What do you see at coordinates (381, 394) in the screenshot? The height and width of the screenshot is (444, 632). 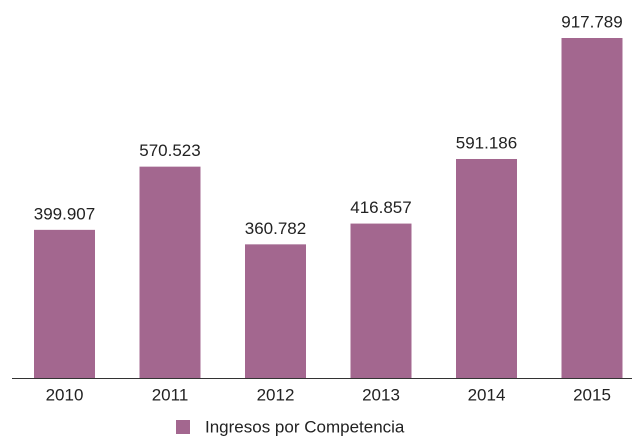 I see `x-tick-label: 2013` at bounding box center [381, 394].